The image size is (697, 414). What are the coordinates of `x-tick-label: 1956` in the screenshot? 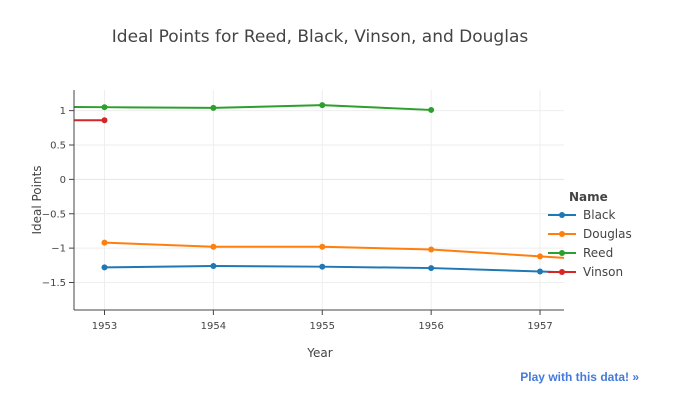 It's located at (430, 326).